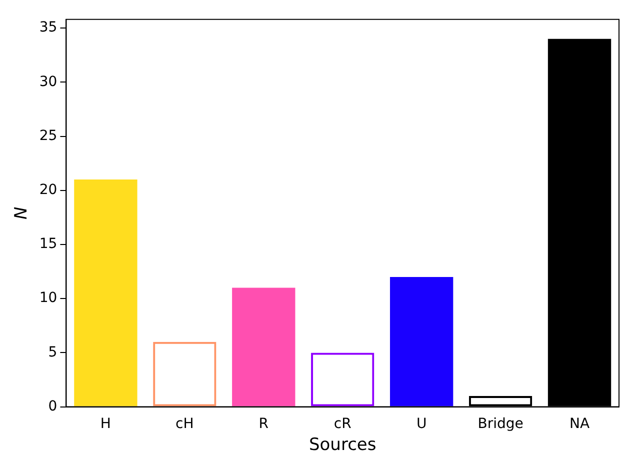 This screenshot has height=460, width=624. Describe the element at coordinates (48, 136) in the screenshot. I see `y-tick-label: 25` at that location.